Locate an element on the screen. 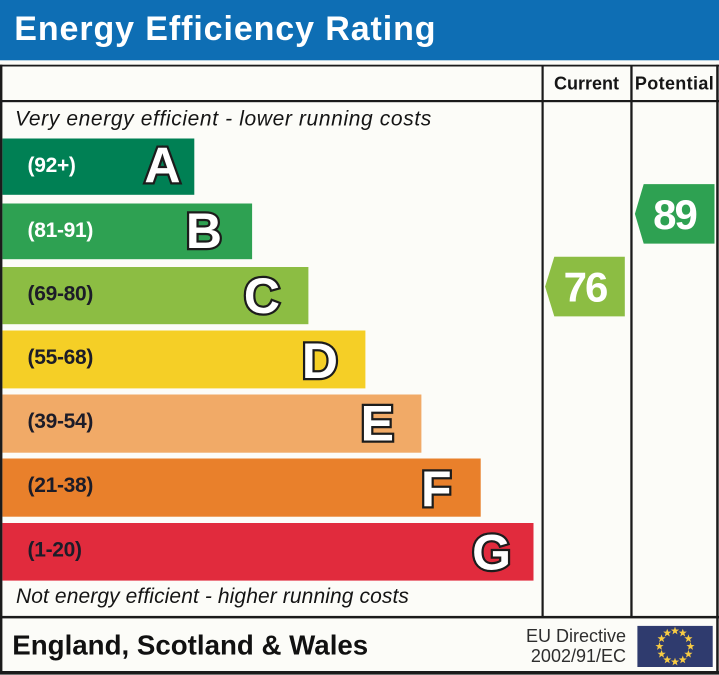 This screenshot has width=719, height=675. svg-text: 76 is located at coordinates (585, 287).